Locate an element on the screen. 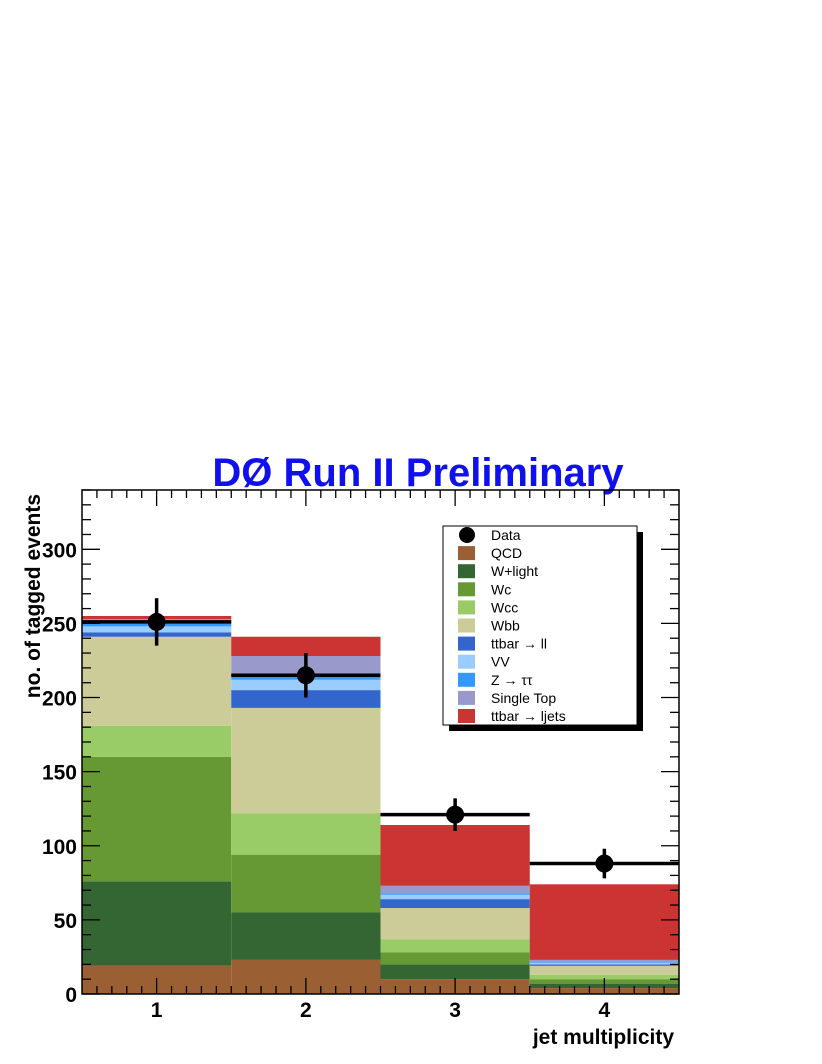 The height and width of the screenshot is (1064, 822). x-tick-label: 2 is located at coordinates (306, 1010).